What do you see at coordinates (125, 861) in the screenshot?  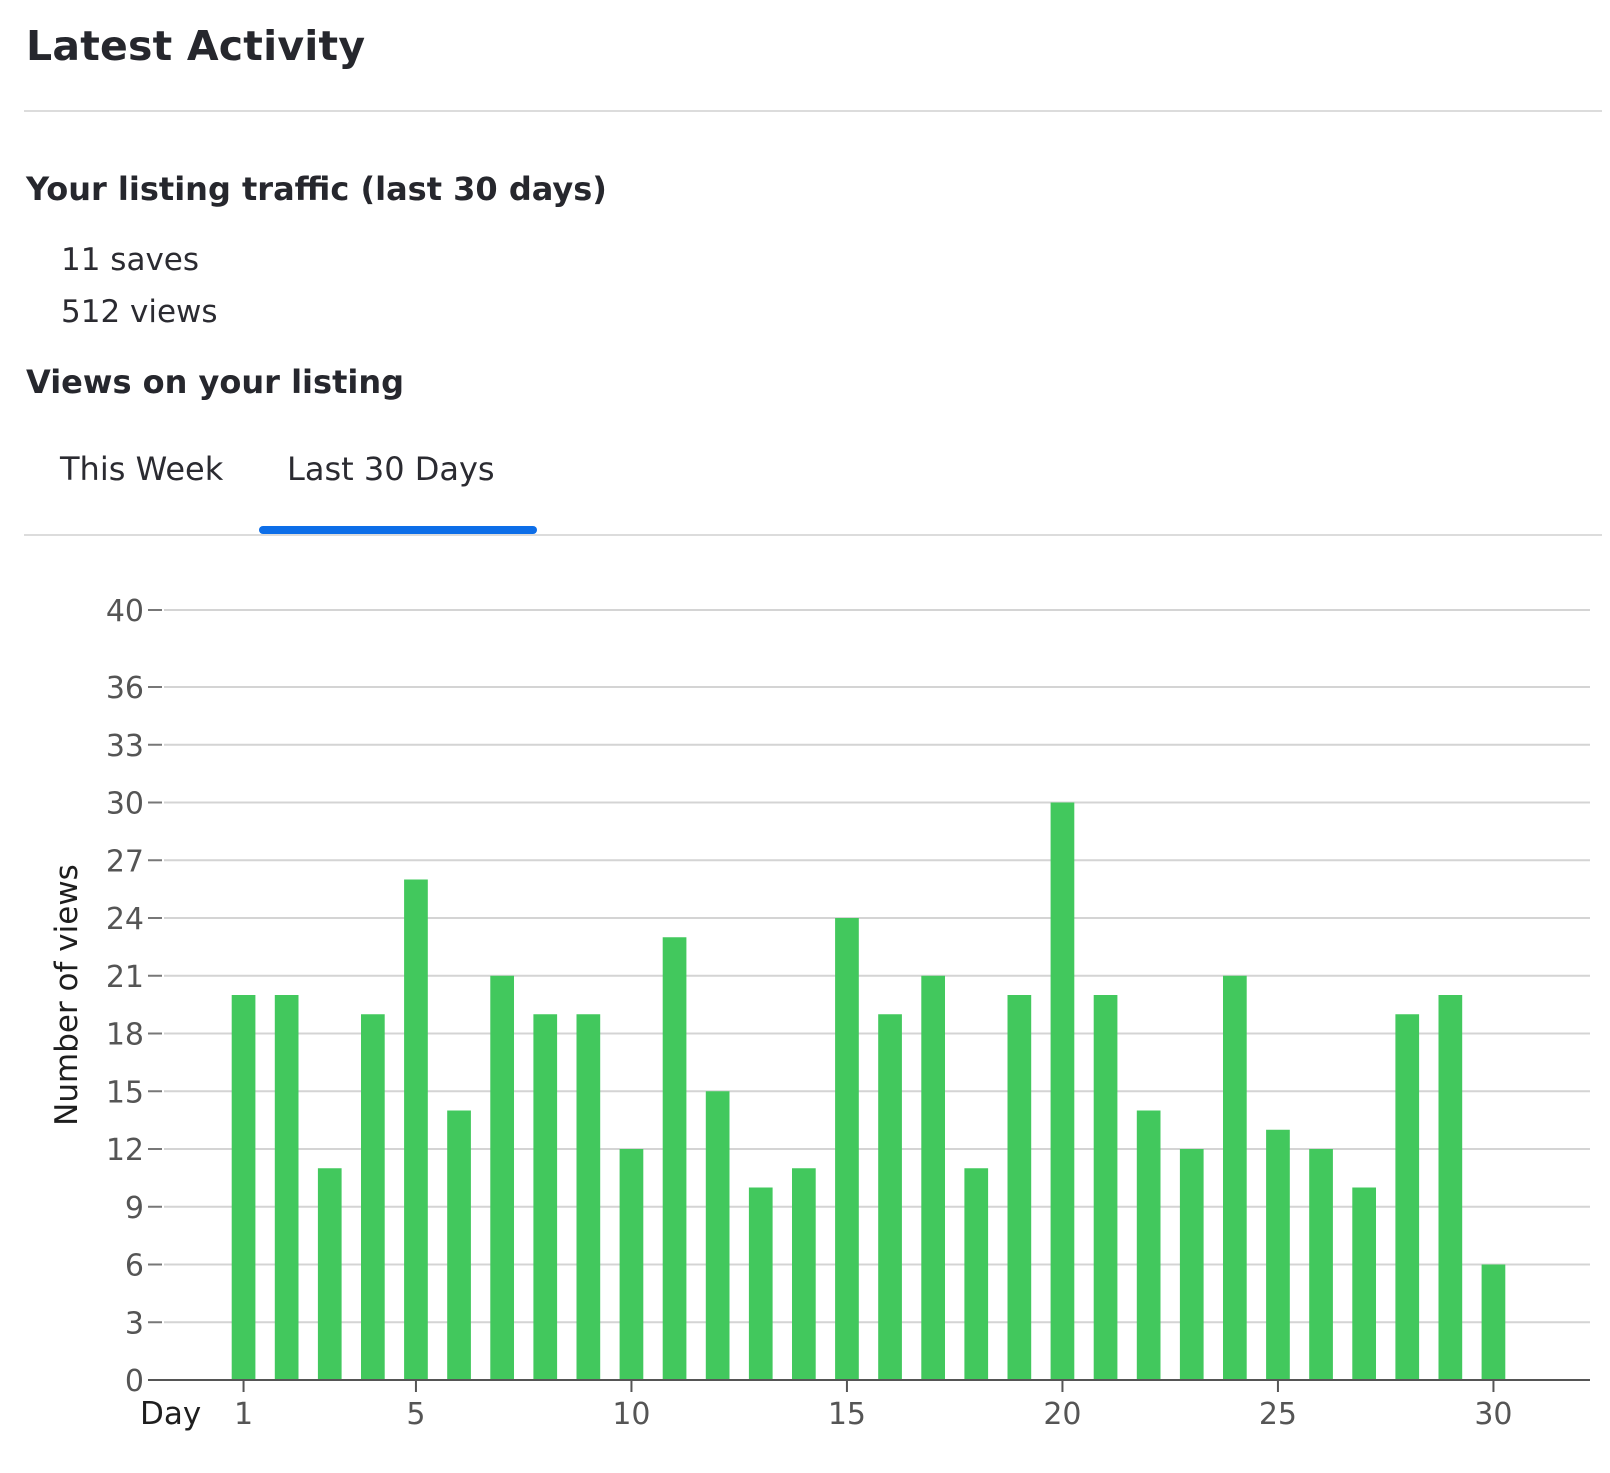 I see `y-tick-label: 27` at bounding box center [125, 861].